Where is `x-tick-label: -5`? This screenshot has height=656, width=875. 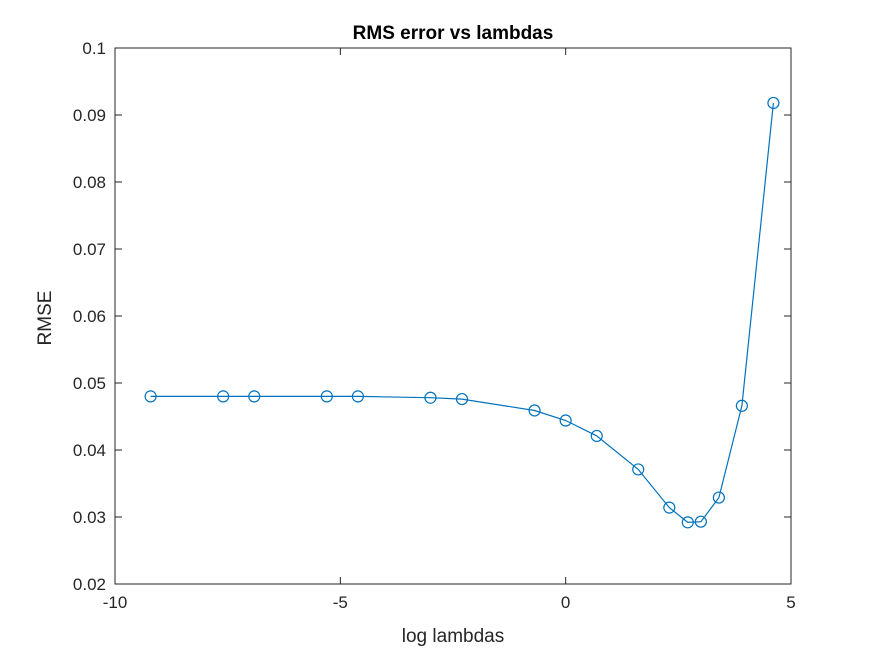 x-tick-label: -5 is located at coordinates (340, 602).